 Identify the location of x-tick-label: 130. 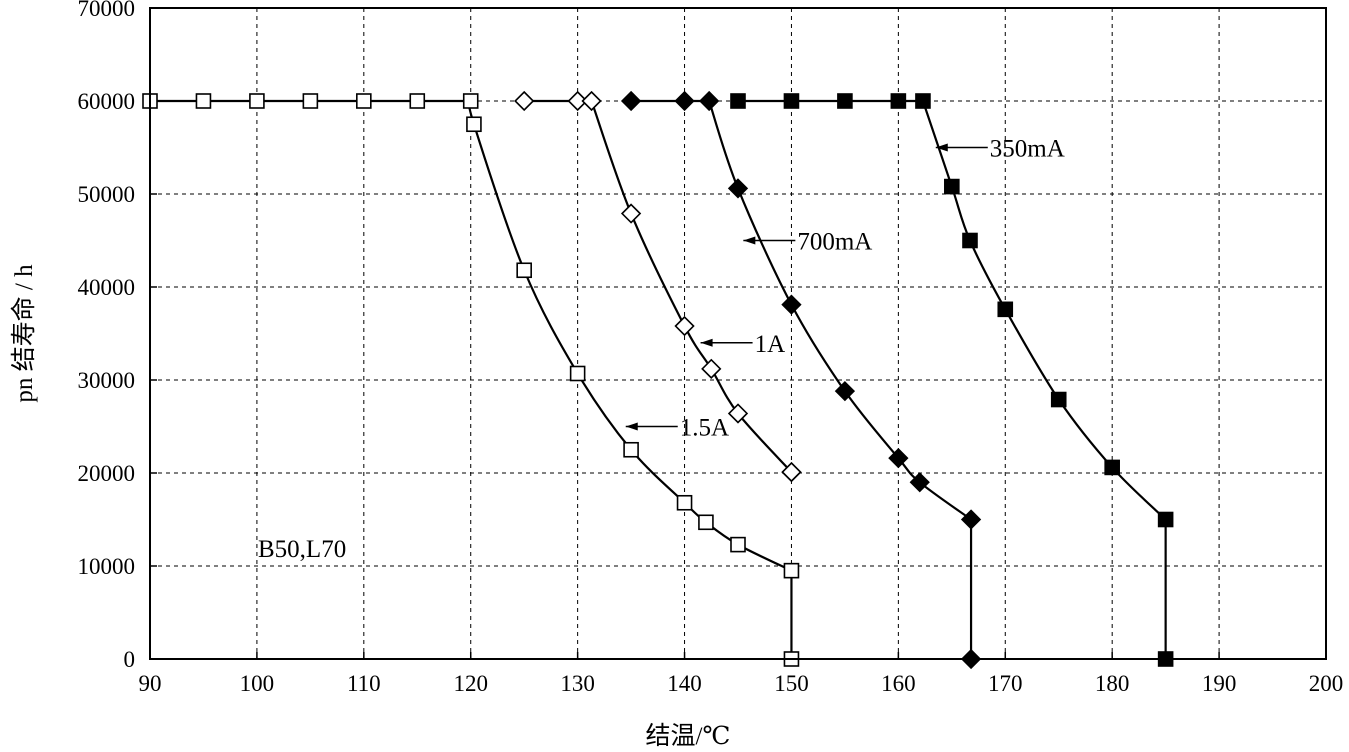
(577, 683).